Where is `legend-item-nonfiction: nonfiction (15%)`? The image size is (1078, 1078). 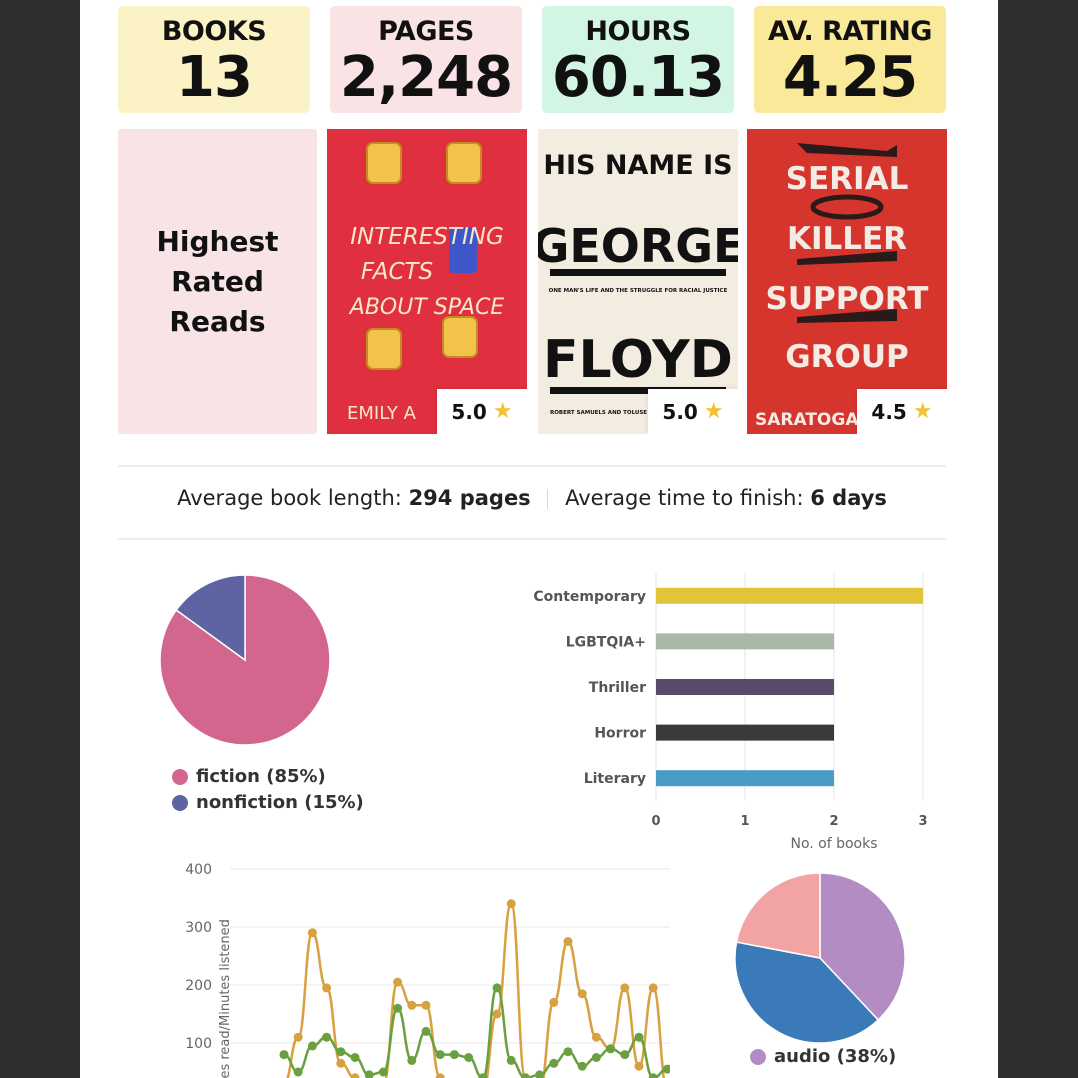
legend-item-nonfiction: nonfiction (15%) is located at coordinates (268, 802).